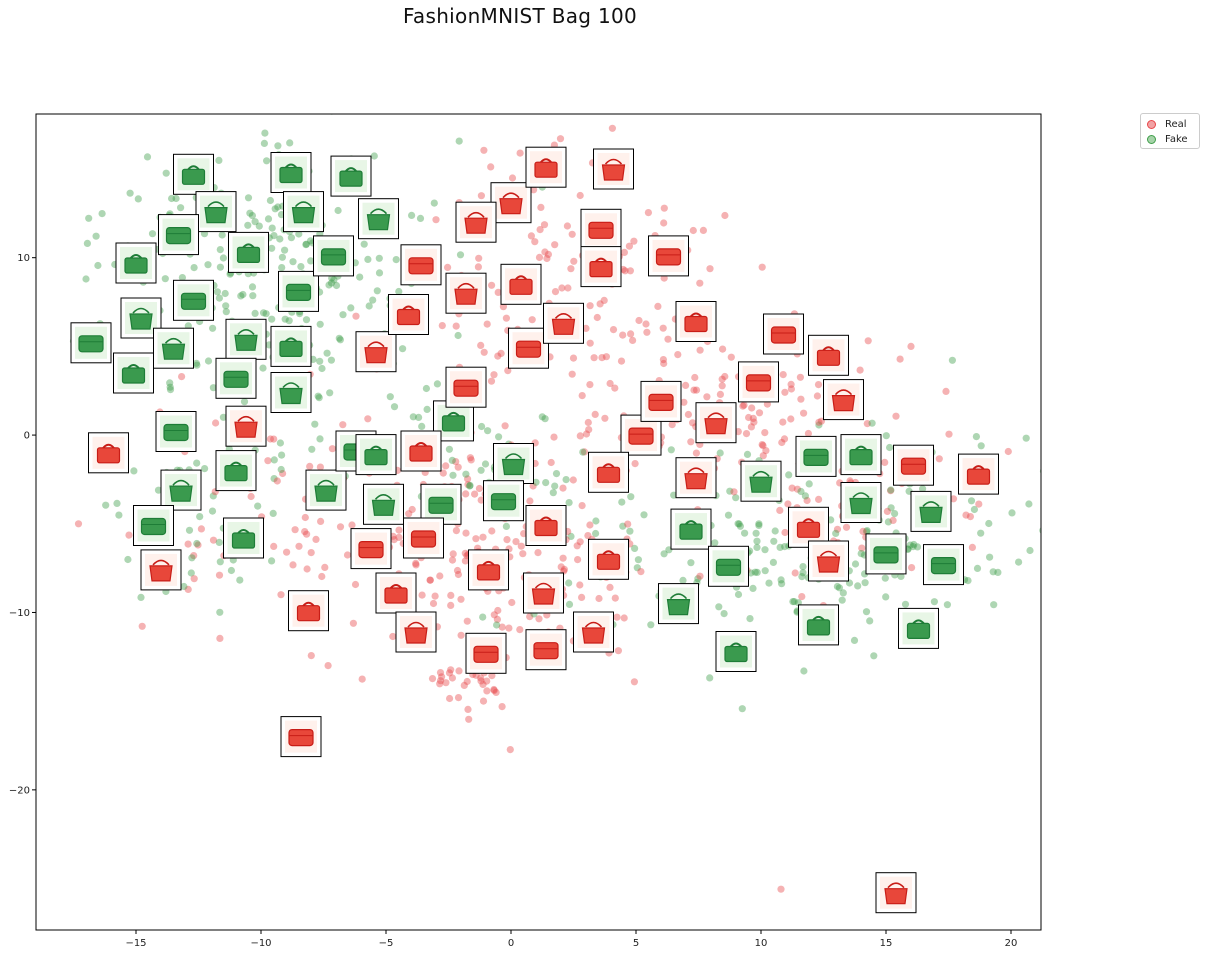 The width and height of the screenshot is (1206, 954). What do you see at coordinates (1151, 139) in the screenshot?
I see `fake-marker-icon` at bounding box center [1151, 139].